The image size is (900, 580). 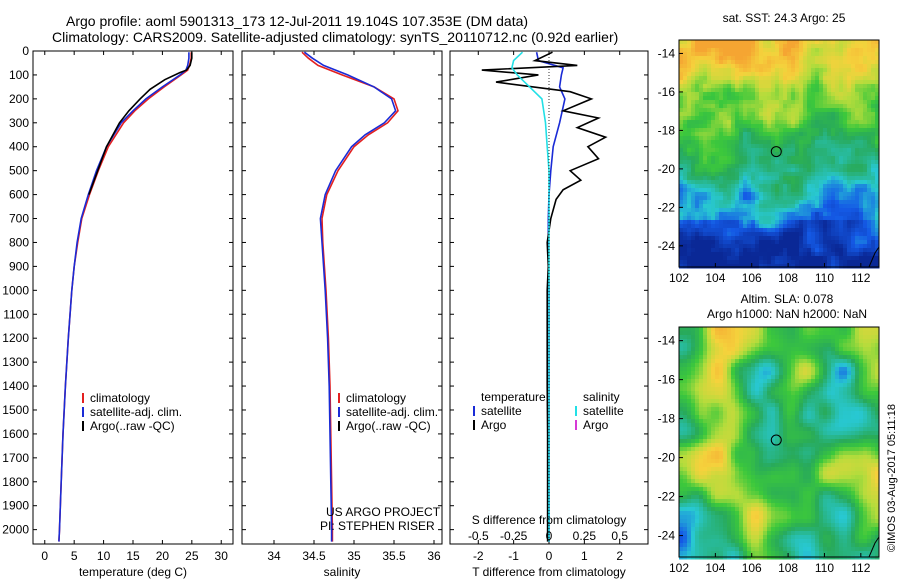 I want to click on x-tick-label: 15, so click(x=133, y=556).